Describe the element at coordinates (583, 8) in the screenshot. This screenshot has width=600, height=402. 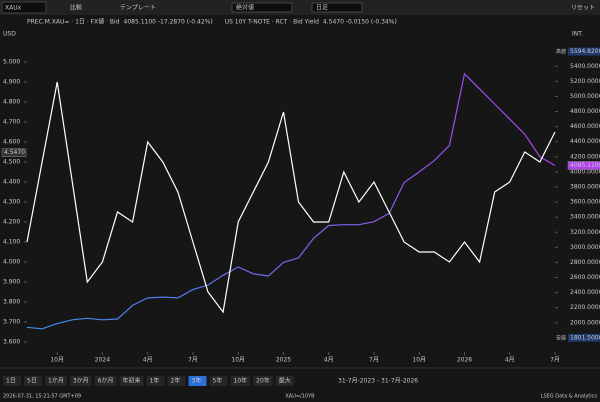
I see `reset-button: リセット` at that location.